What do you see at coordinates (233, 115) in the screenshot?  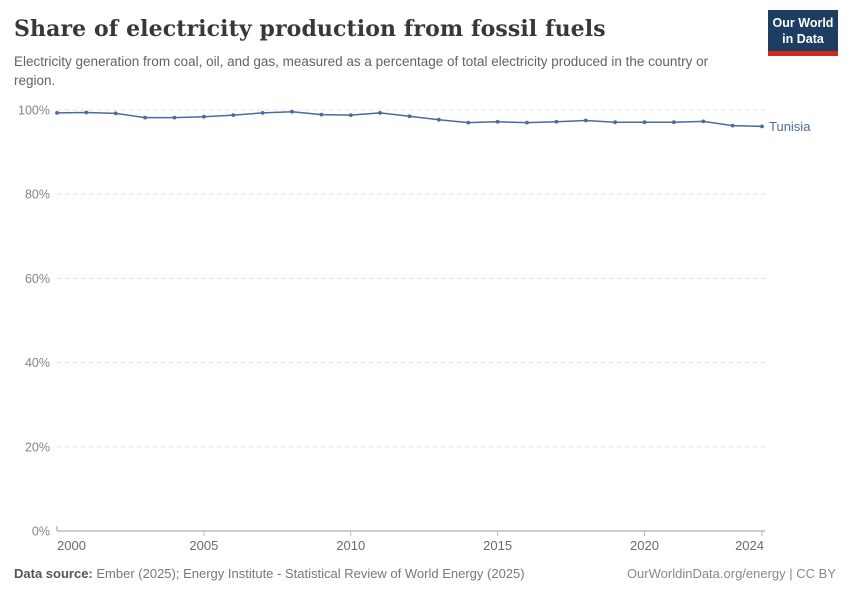 I see `data-point-2006` at bounding box center [233, 115].